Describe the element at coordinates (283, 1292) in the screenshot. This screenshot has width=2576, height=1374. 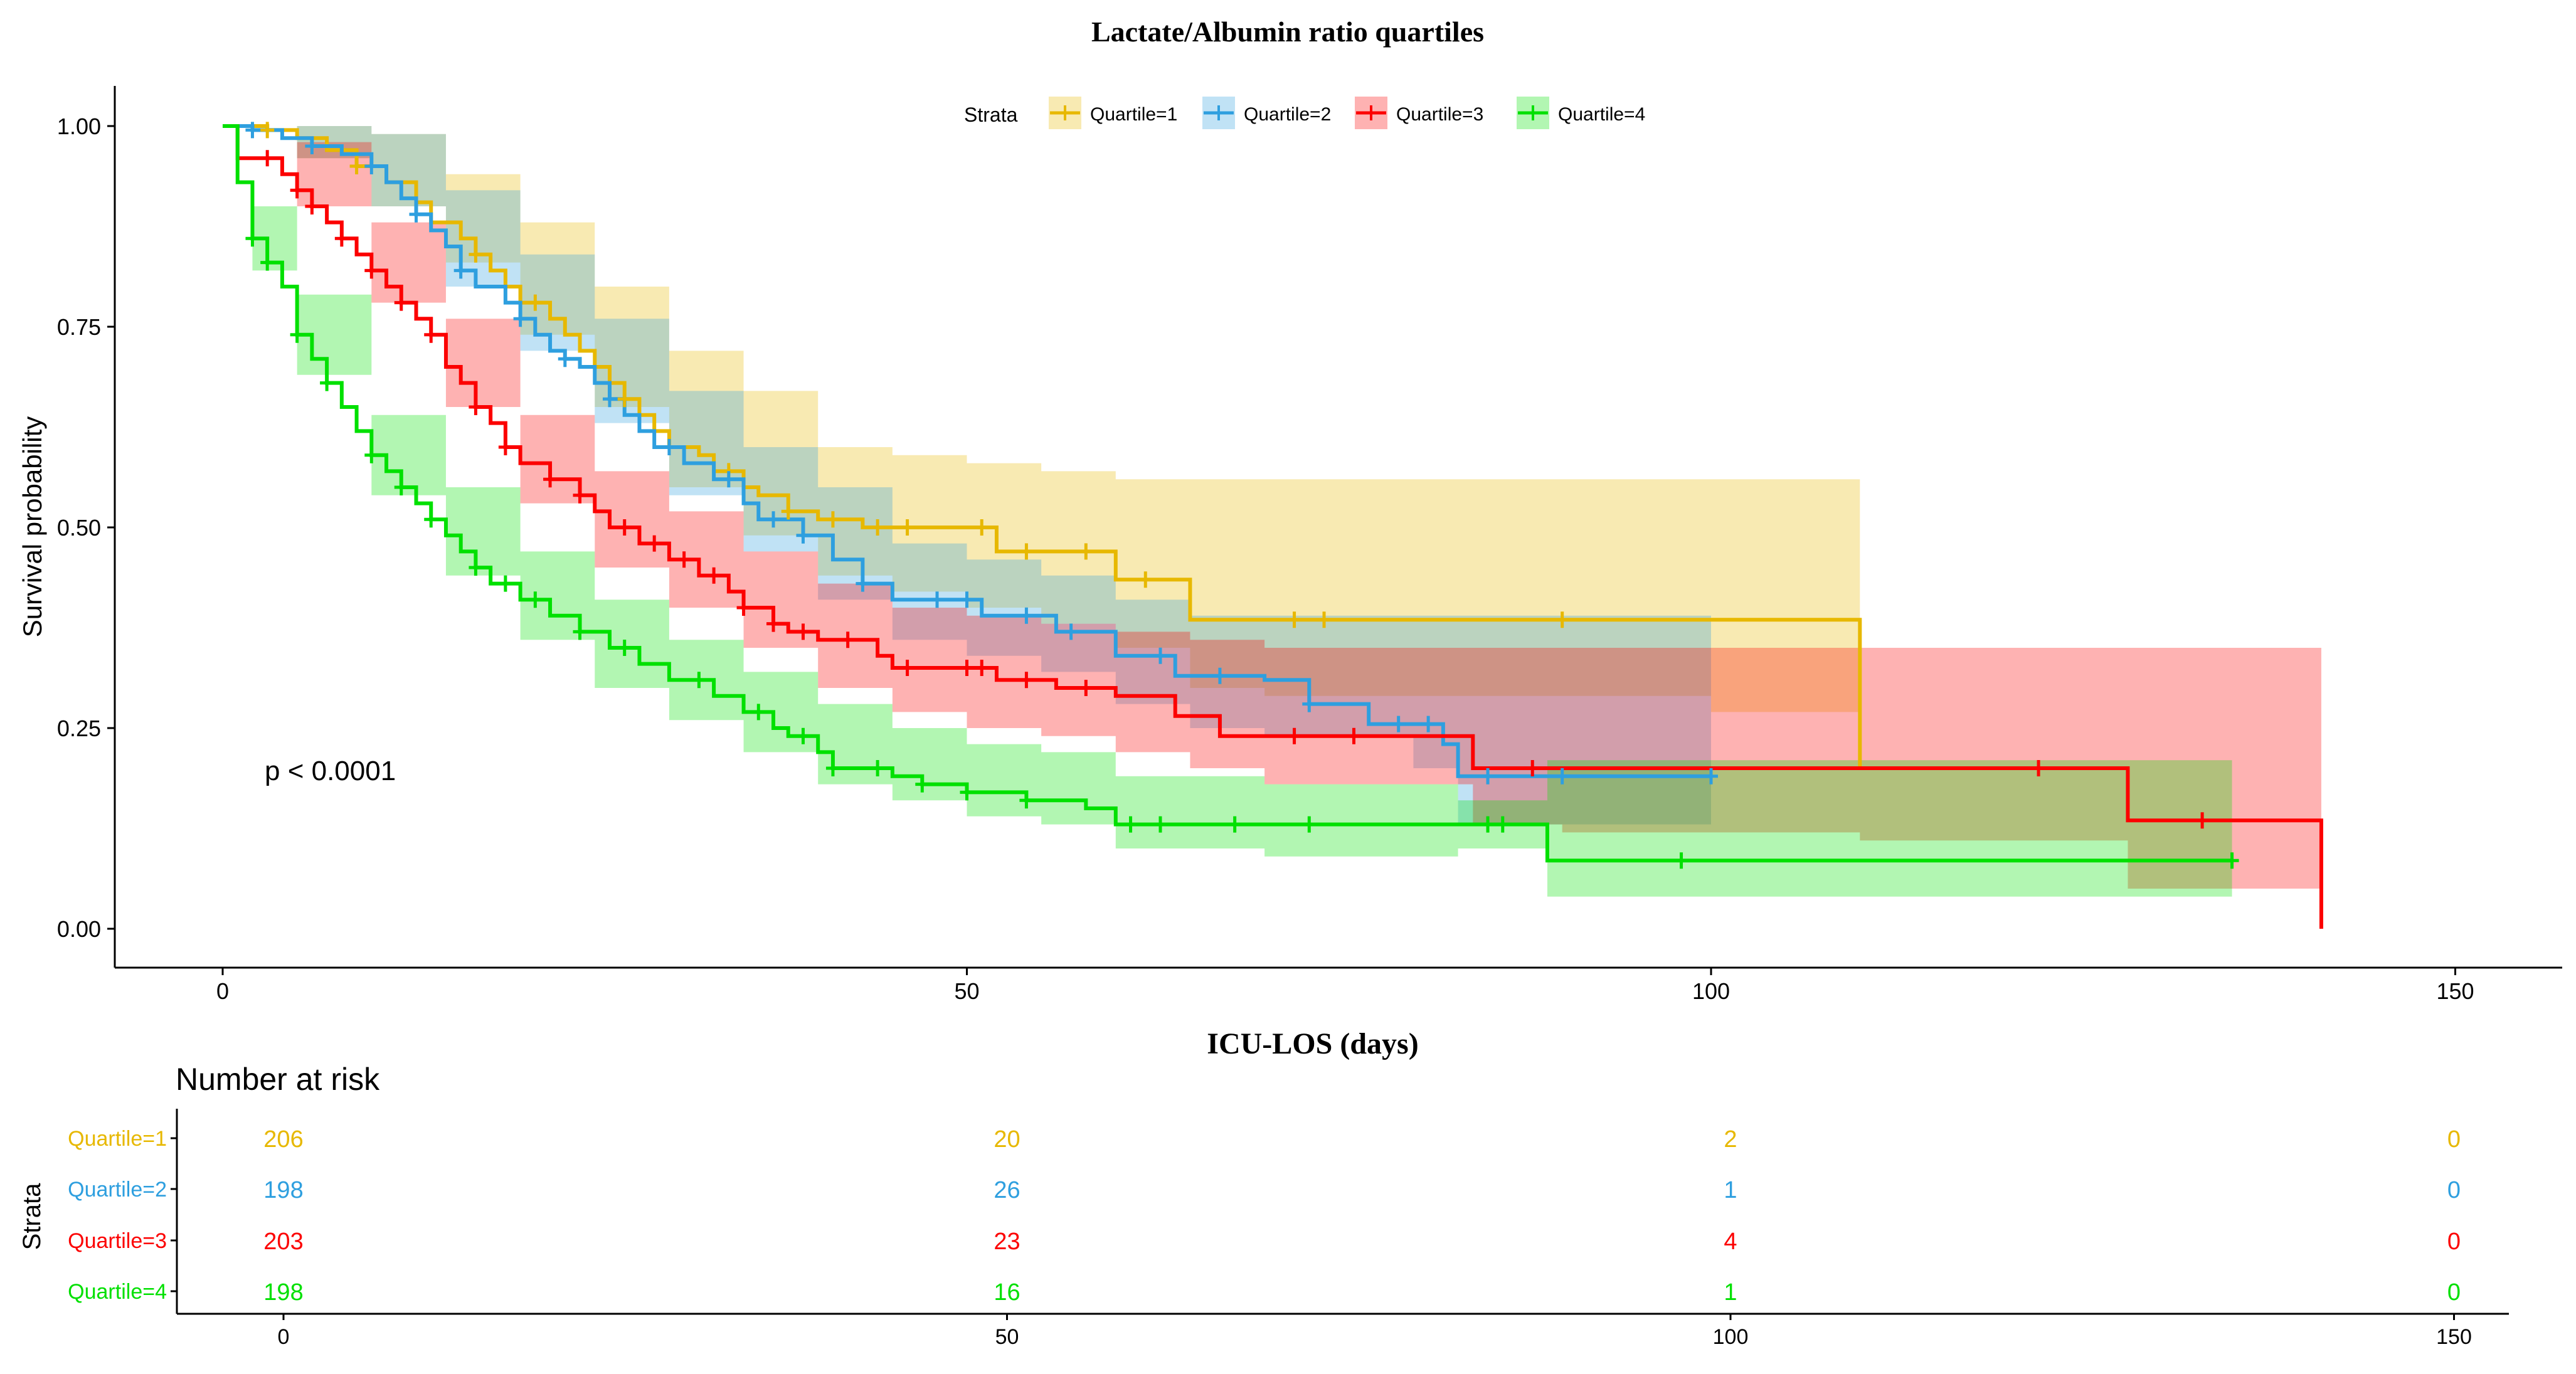
I see `risk-value: 198` at that location.